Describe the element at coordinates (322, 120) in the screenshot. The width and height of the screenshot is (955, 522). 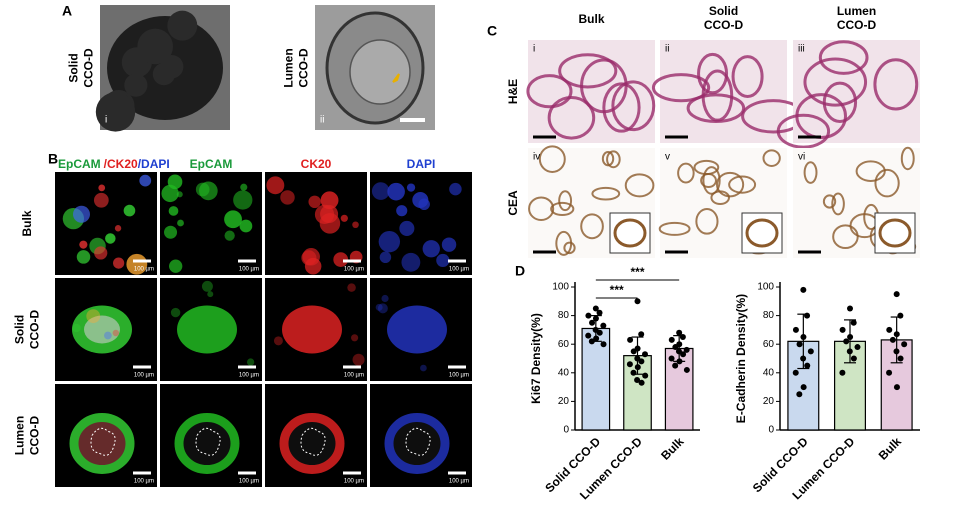
I see `numeral: ii` at that location.